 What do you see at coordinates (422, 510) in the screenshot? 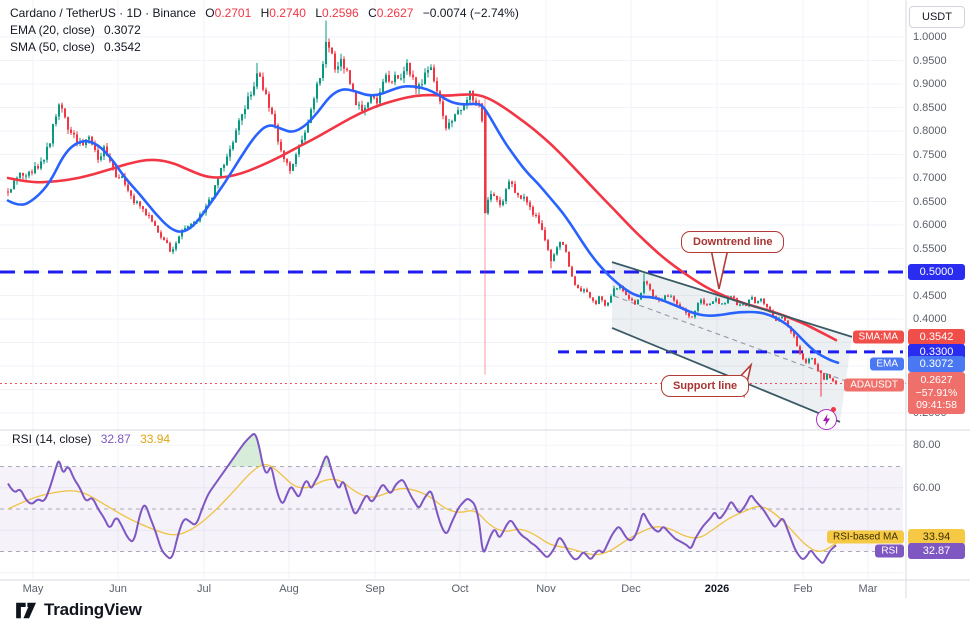
I see `rsi-ma-line` at bounding box center [422, 510].